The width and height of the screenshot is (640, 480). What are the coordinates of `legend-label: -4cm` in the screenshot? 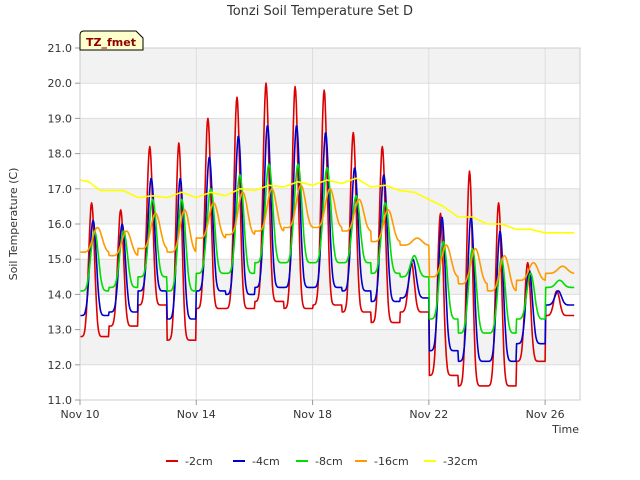 It's located at (266, 461).